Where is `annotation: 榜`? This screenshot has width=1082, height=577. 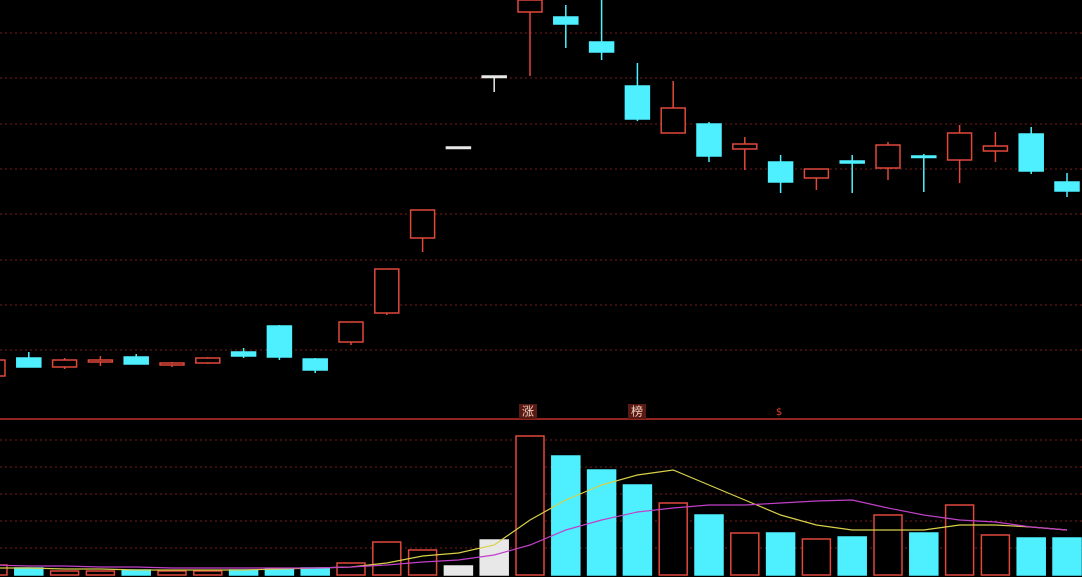 annotation: 榜 is located at coordinates (637, 411).